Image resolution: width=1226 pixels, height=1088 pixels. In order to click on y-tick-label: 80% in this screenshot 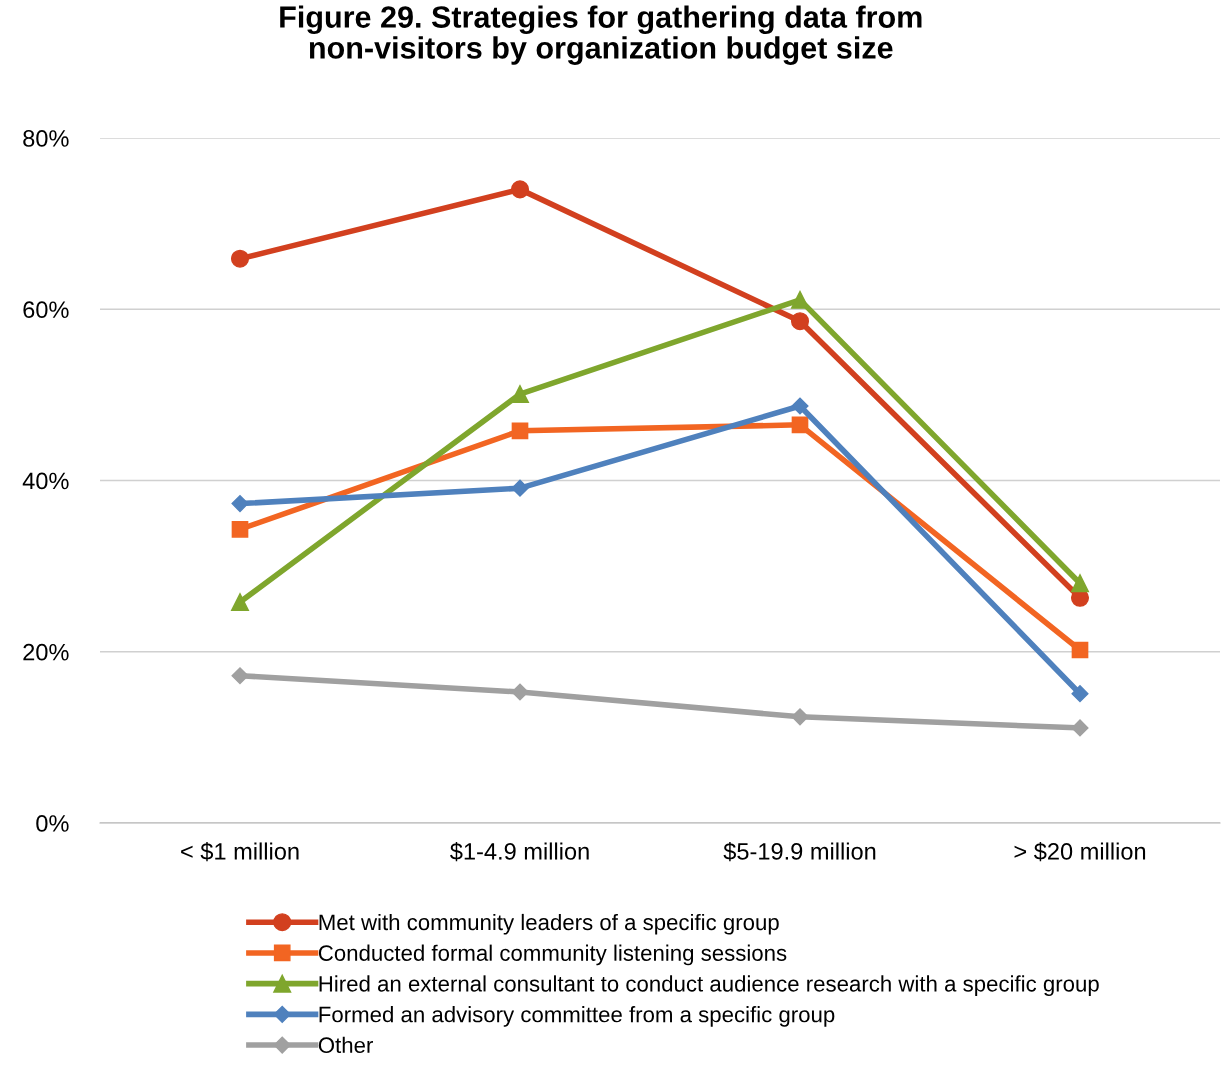, I will do `click(46, 138)`.